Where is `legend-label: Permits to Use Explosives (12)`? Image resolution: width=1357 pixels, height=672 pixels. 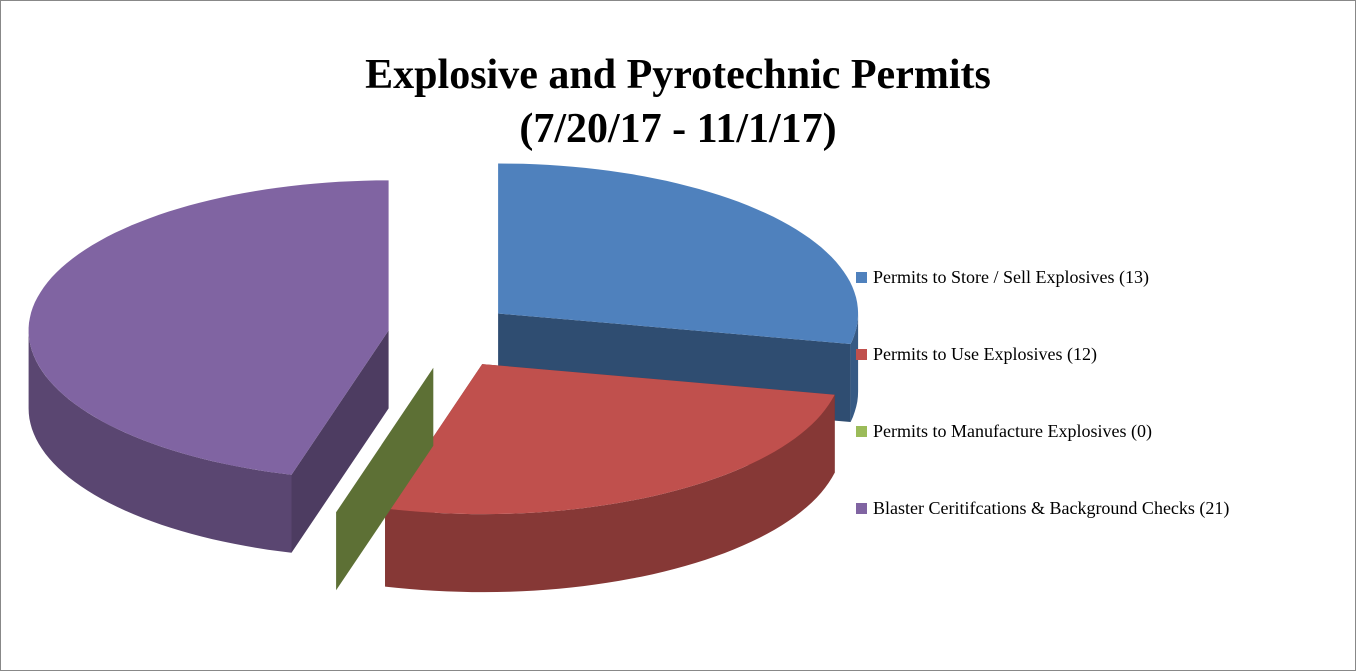 legend-label: Permits to Use Explosives (12) is located at coordinates (985, 354).